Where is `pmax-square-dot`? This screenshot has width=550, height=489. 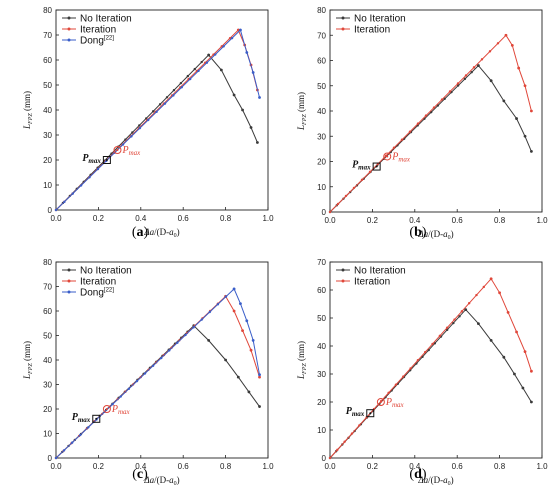 pmax-square-dot is located at coordinates (106, 160).